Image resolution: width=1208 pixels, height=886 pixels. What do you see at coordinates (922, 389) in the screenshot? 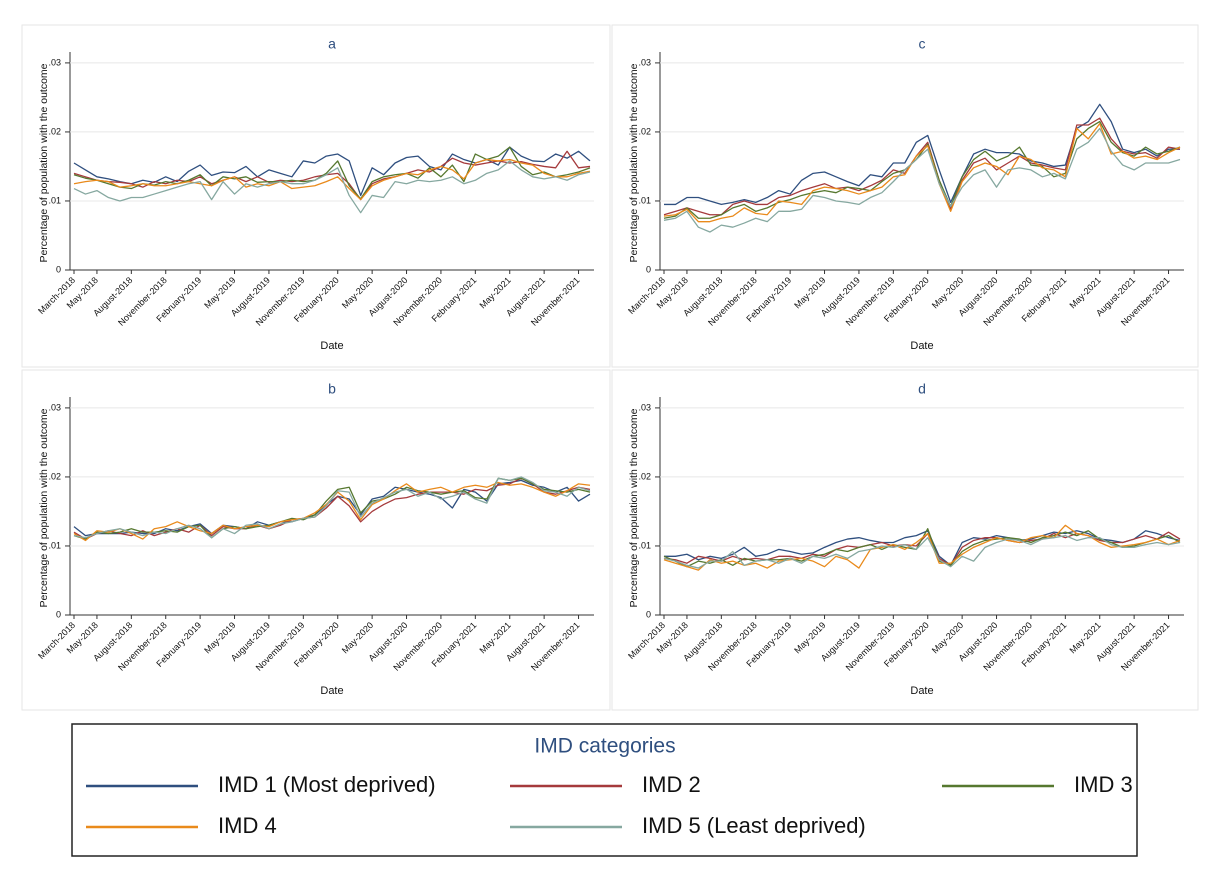
I see `panel-title: d` at bounding box center [922, 389].